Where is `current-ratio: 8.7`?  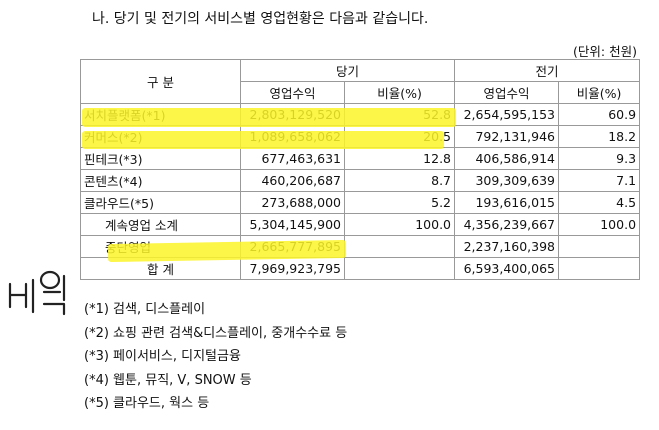
current-ratio: 8.7 is located at coordinates (399, 180).